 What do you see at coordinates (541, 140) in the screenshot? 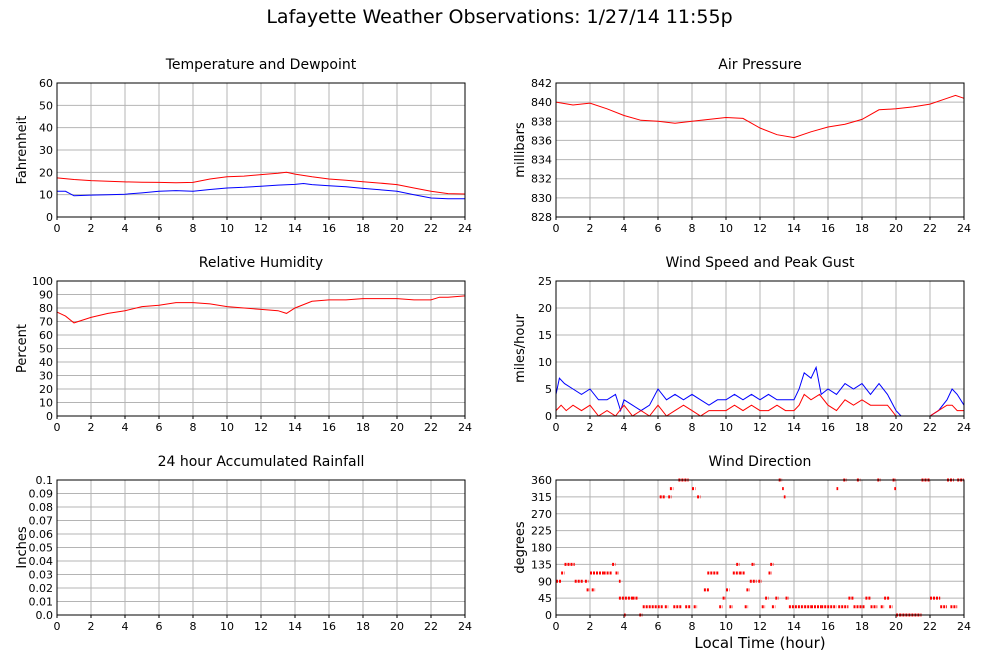
I see `y-tick-label: 836` at bounding box center [541, 140].